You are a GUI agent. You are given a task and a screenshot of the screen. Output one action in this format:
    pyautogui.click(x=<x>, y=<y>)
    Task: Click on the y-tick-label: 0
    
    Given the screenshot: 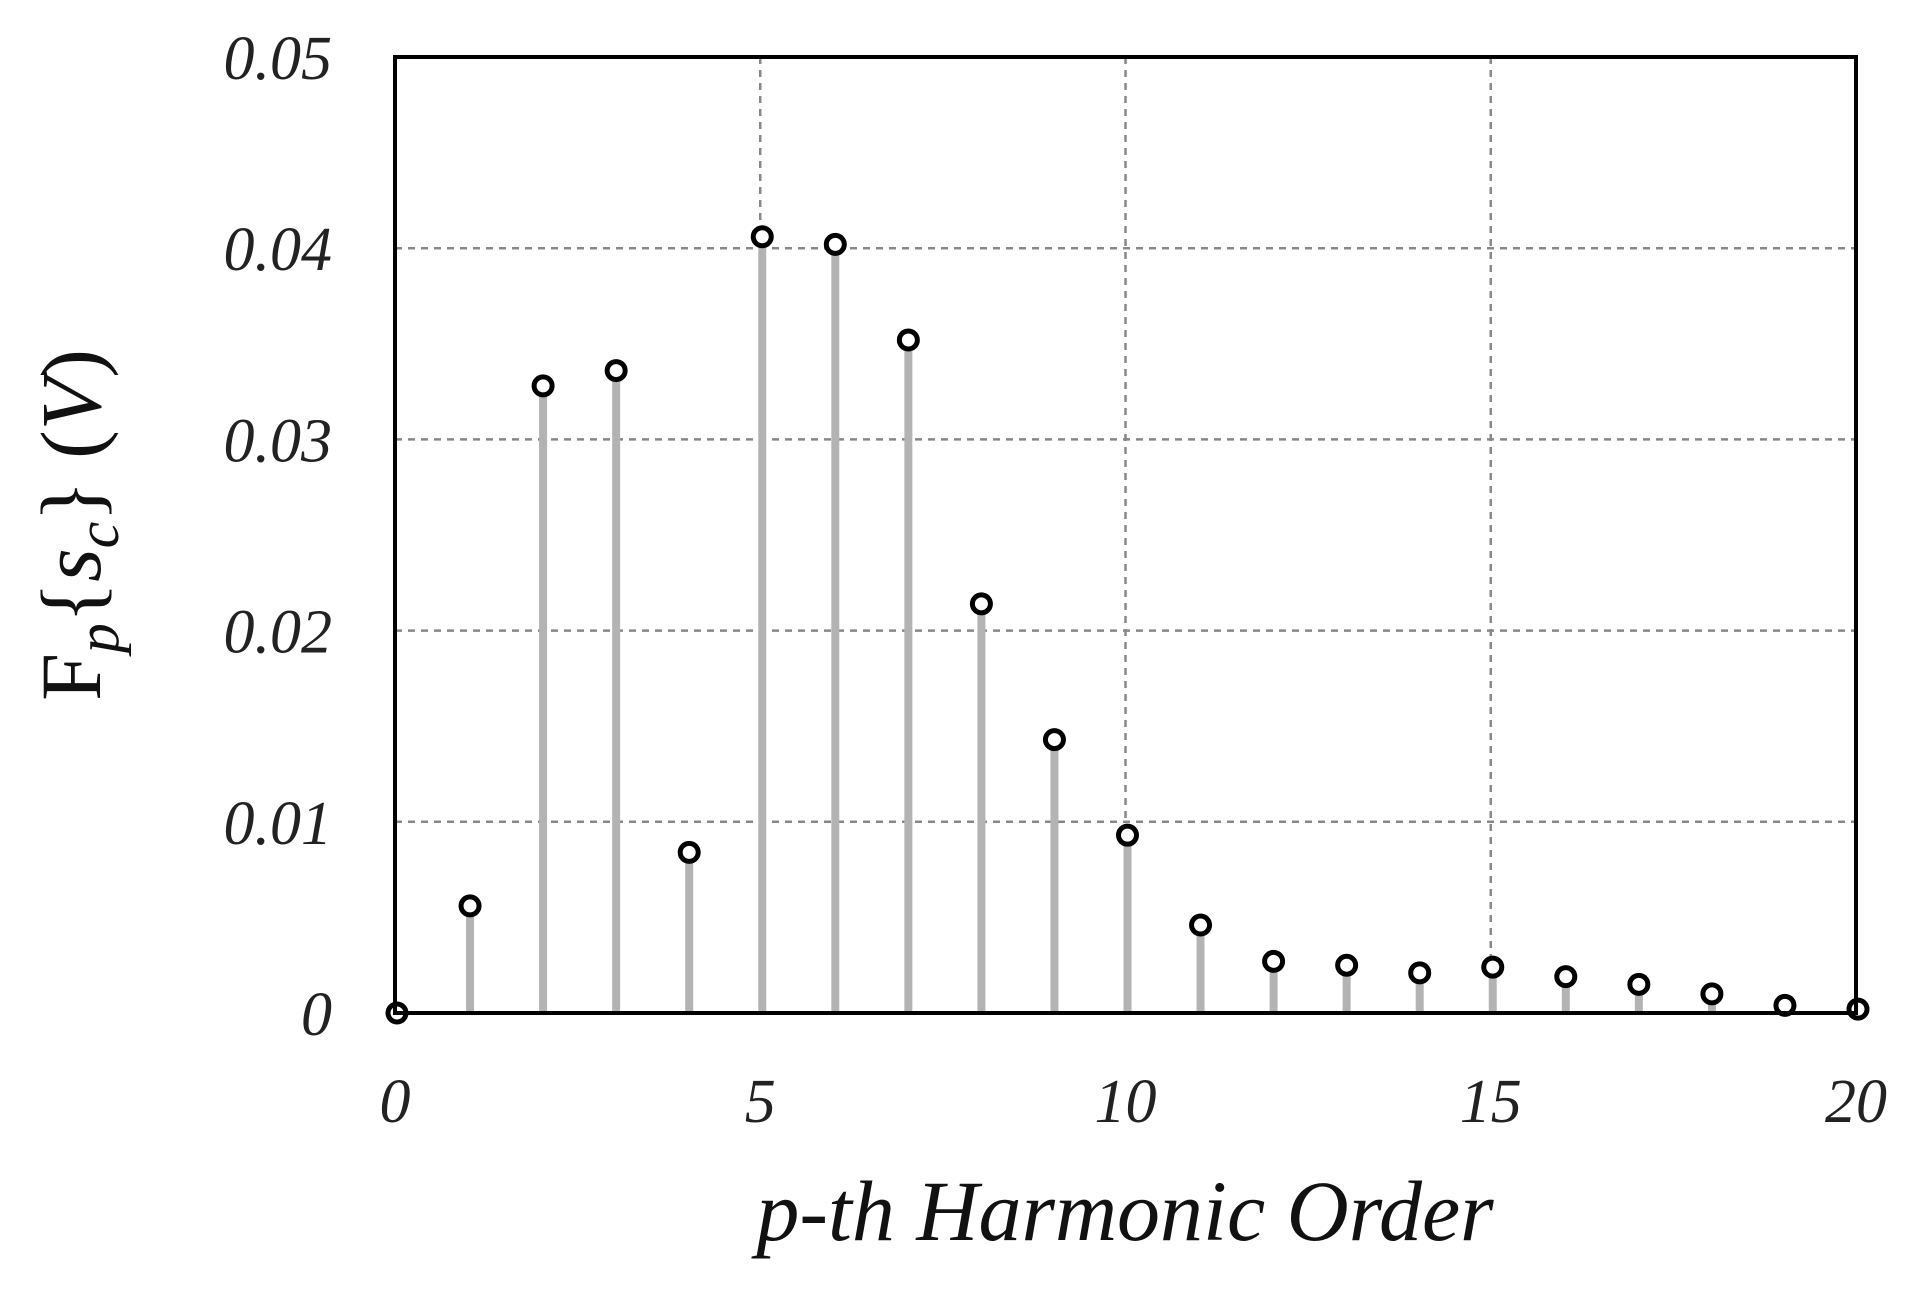 What is the action you would take?
    pyautogui.click(x=316, y=1015)
    